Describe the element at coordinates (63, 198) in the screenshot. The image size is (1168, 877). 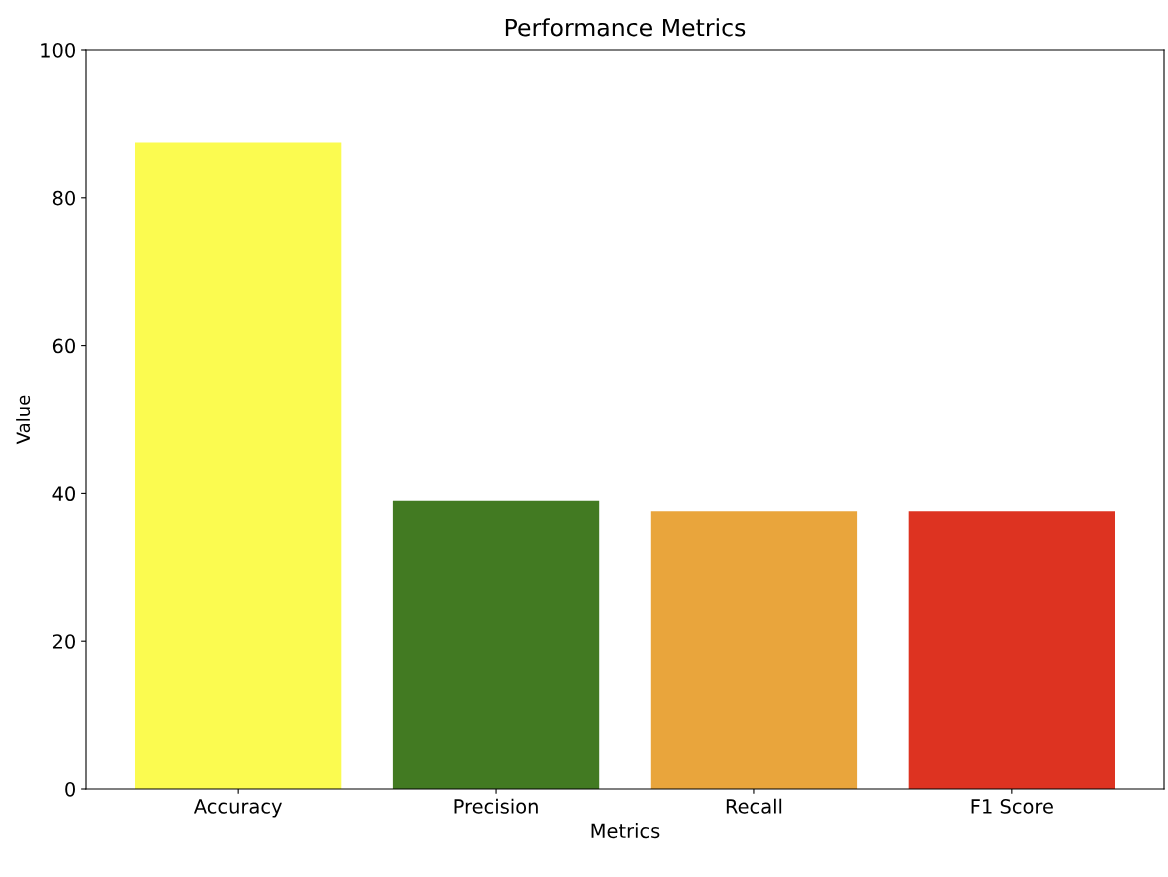
I see `y-tick-label: 80` at that location.